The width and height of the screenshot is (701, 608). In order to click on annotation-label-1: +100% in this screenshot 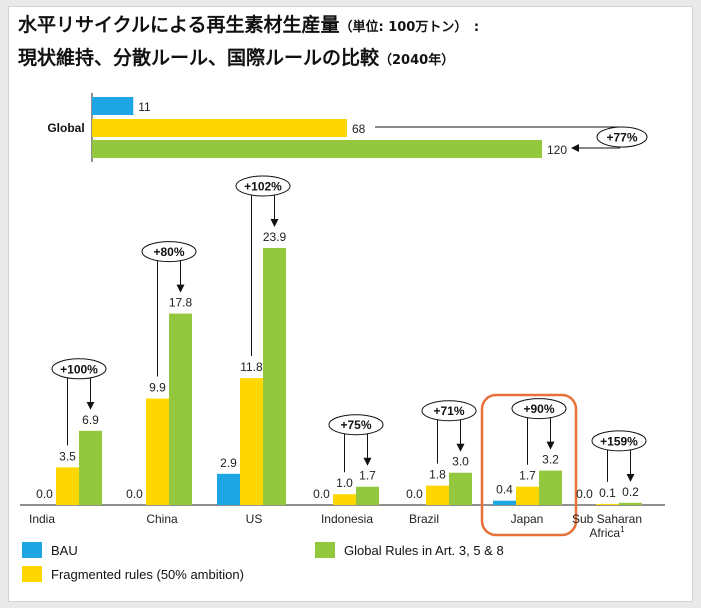, I will do `click(79, 369)`.